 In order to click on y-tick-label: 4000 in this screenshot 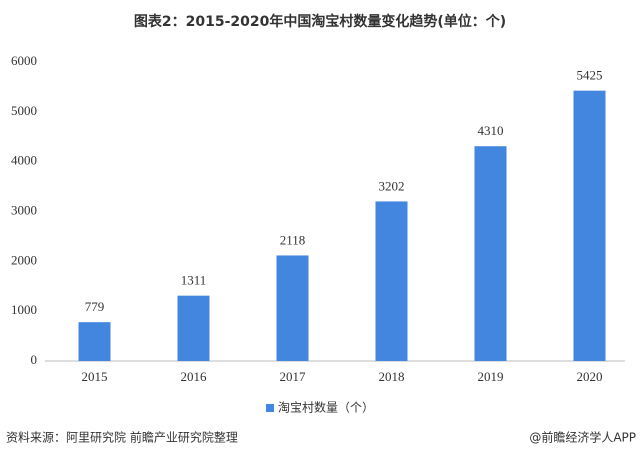, I will do `click(24, 160)`.